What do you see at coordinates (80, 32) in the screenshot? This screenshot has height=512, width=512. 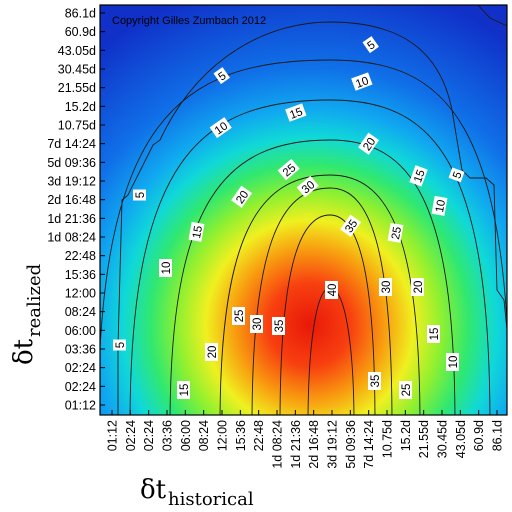 I see `y-tick-label: 60.9d` at bounding box center [80, 32].